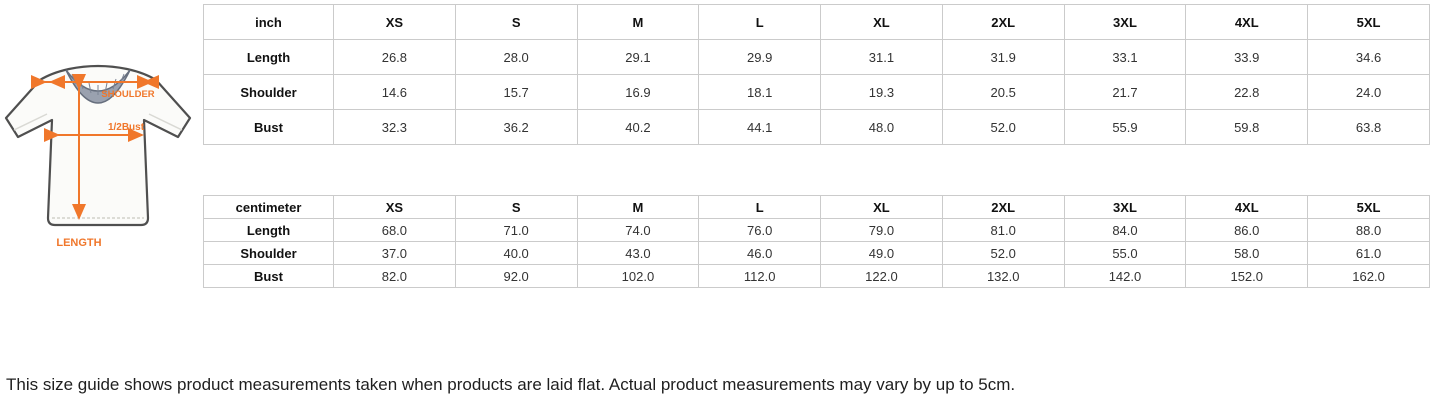  What do you see at coordinates (1368, 57) in the screenshot?
I see `measurement-value: 34.6` at bounding box center [1368, 57].